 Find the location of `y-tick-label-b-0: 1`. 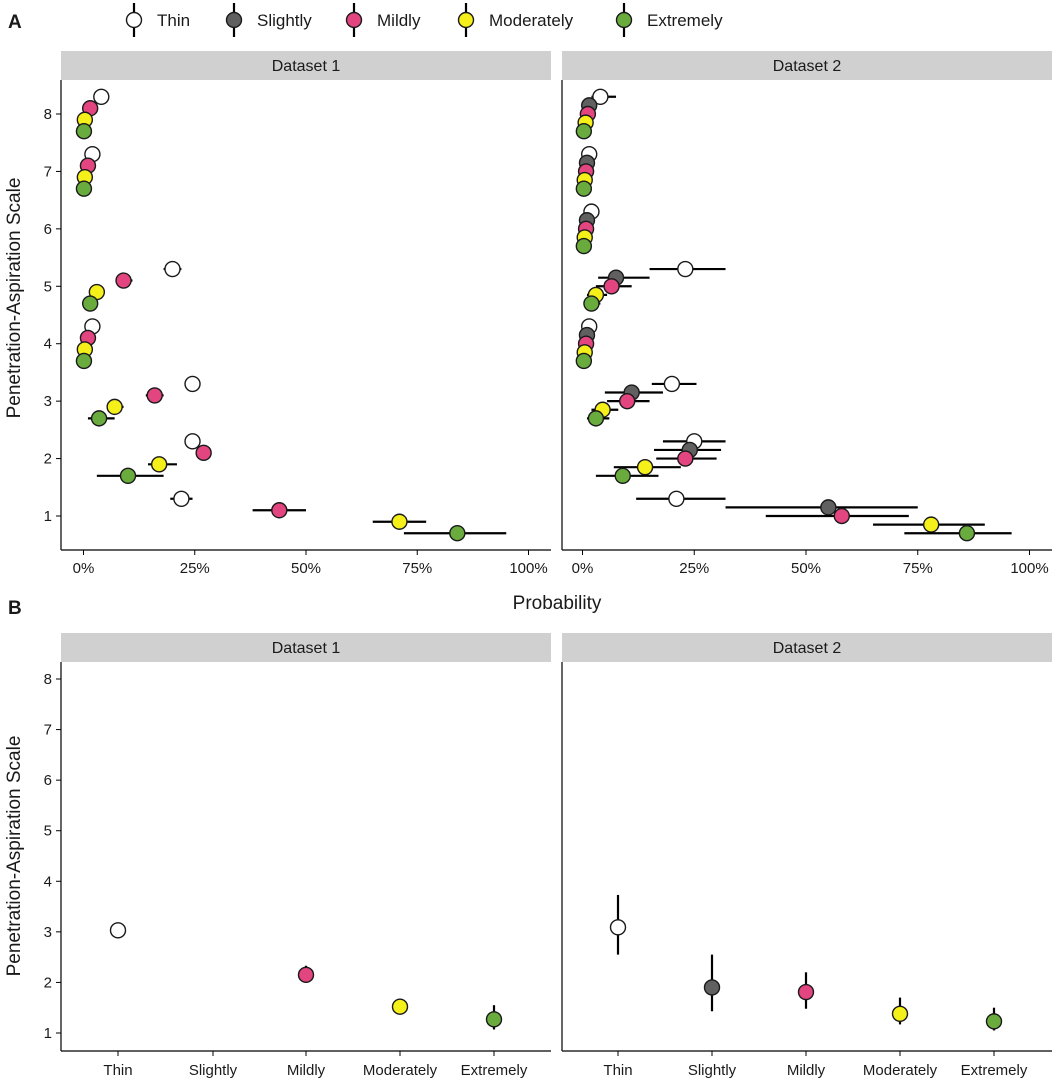

y-tick-label-b-0: 1 is located at coordinates (48, 1033).